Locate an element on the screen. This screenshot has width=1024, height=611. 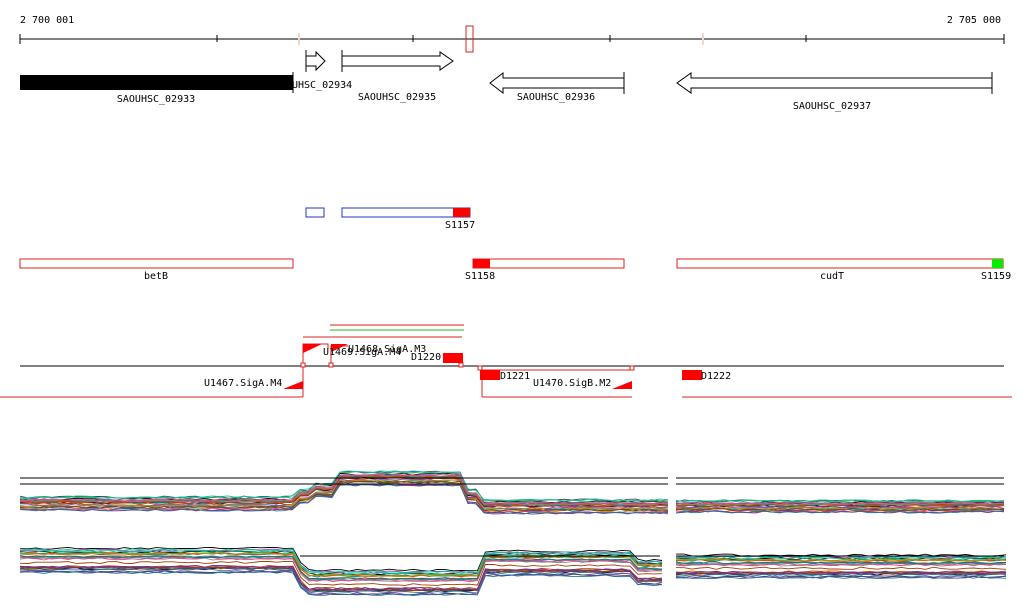
segments-track: S1157 is located at coordinates (390, 219).